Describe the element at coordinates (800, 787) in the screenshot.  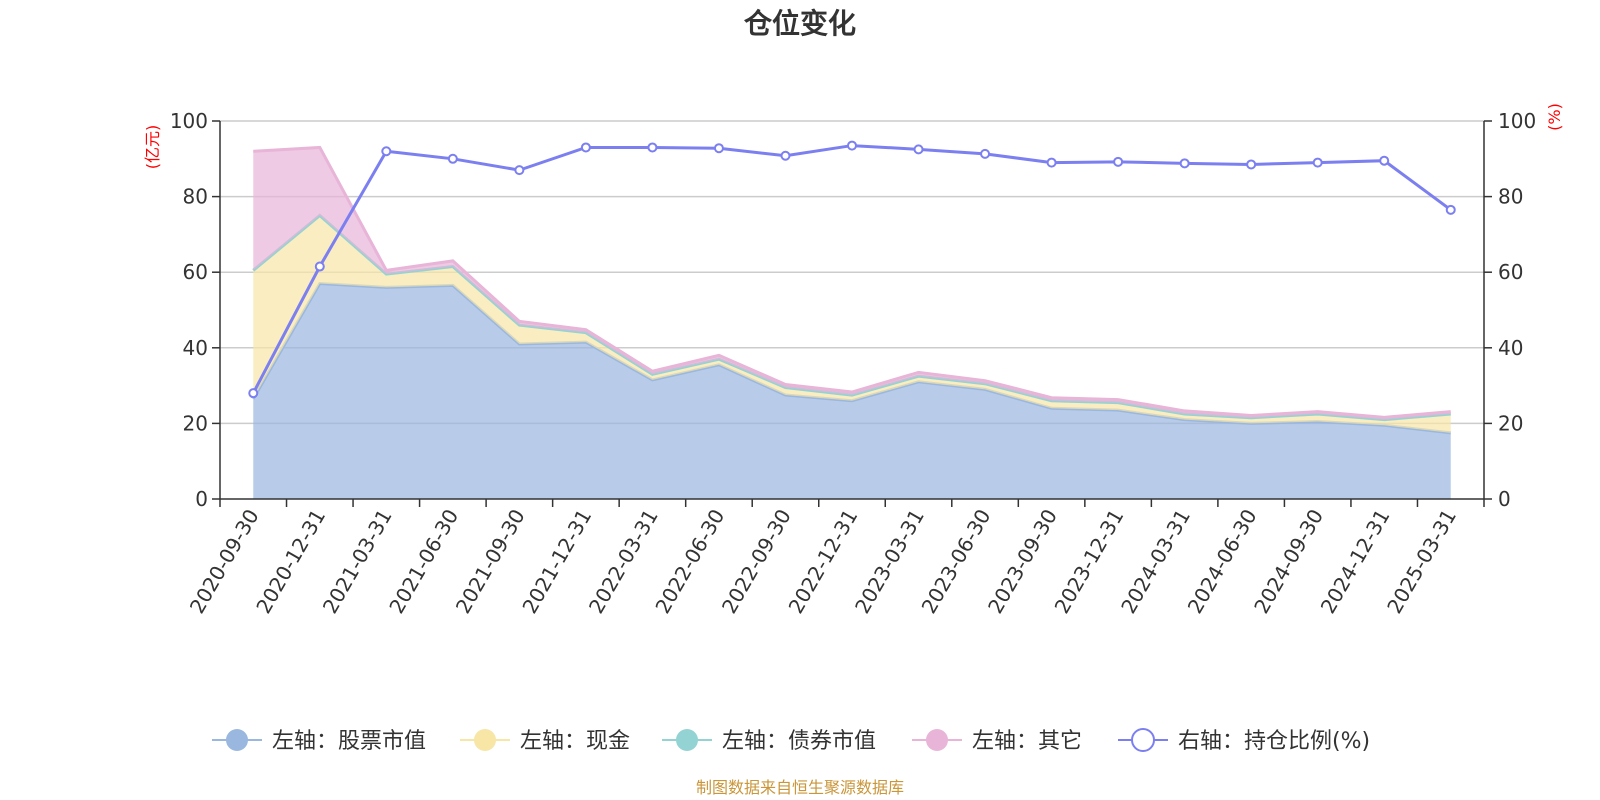
I see `source-note: 制图数据来自恒生聚源数据库` at that location.